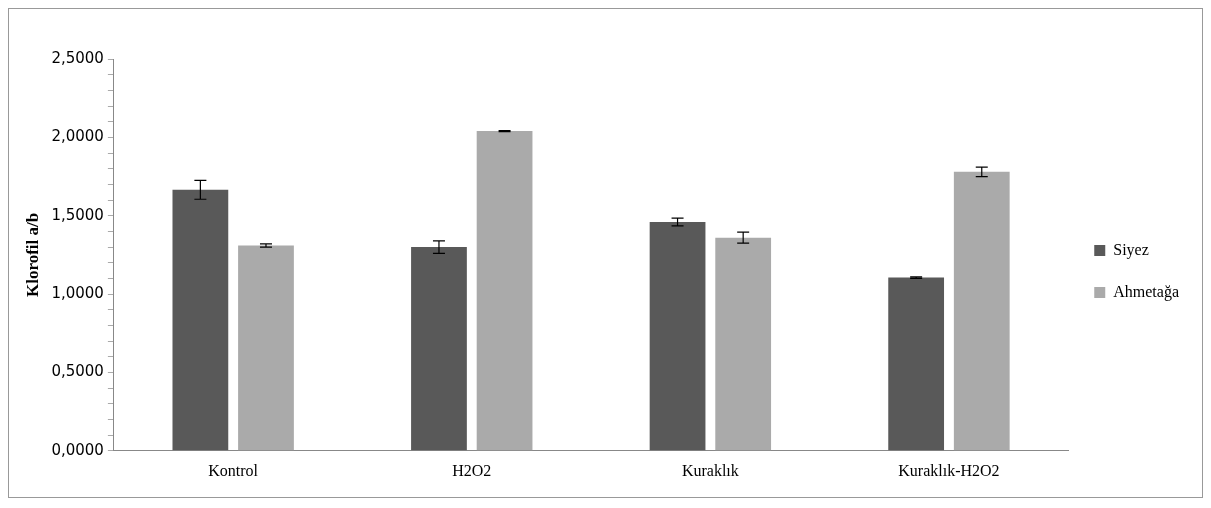  Describe the element at coordinates (1131, 249) in the screenshot. I see `legend-label: Siyez` at that location.